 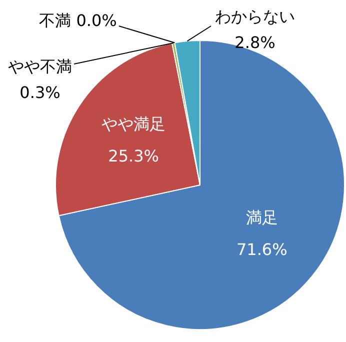 What do you see at coordinates (262, 250) in the screenshot?
I see `data-label: 71.6%` at bounding box center [262, 250].